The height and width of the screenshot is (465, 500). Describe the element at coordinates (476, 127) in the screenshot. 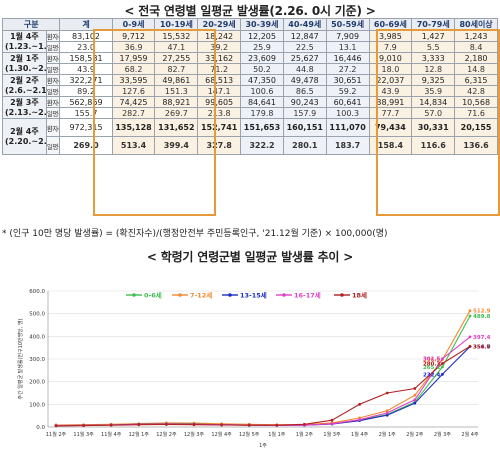

I see `count-cell: 20,155` at that location.